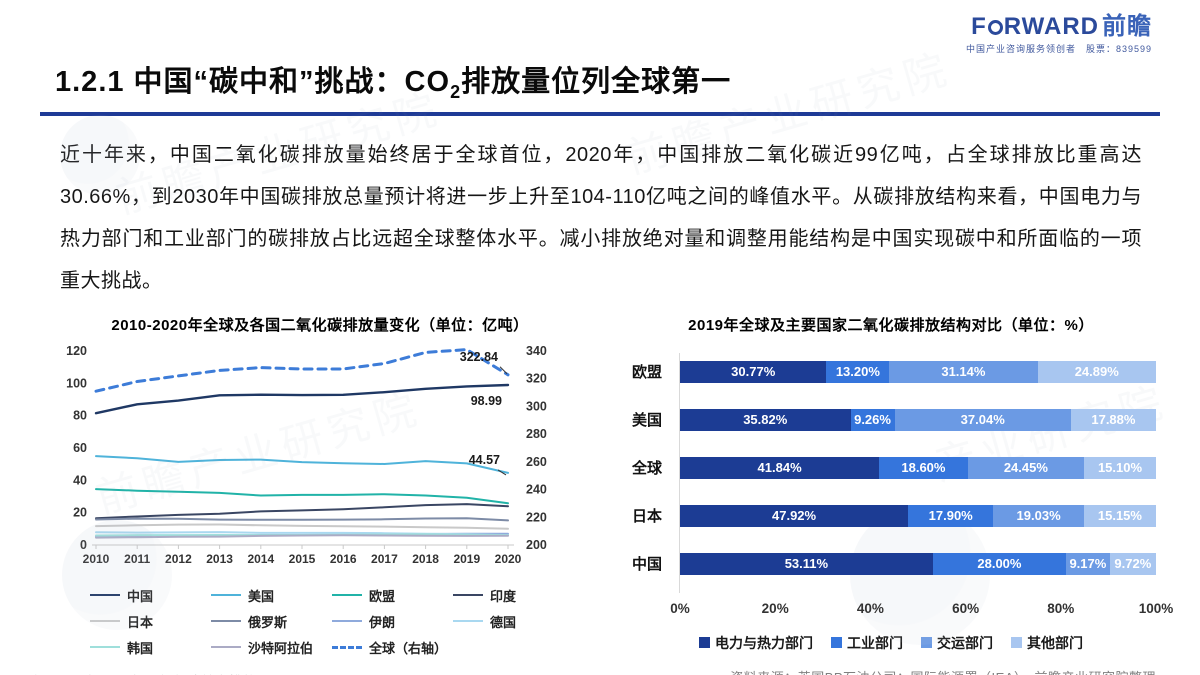 This screenshot has height=675, width=1200. What do you see at coordinates (456, 91) in the screenshot?
I see `page-title-sub: 2` at bounding box center [456, 91].